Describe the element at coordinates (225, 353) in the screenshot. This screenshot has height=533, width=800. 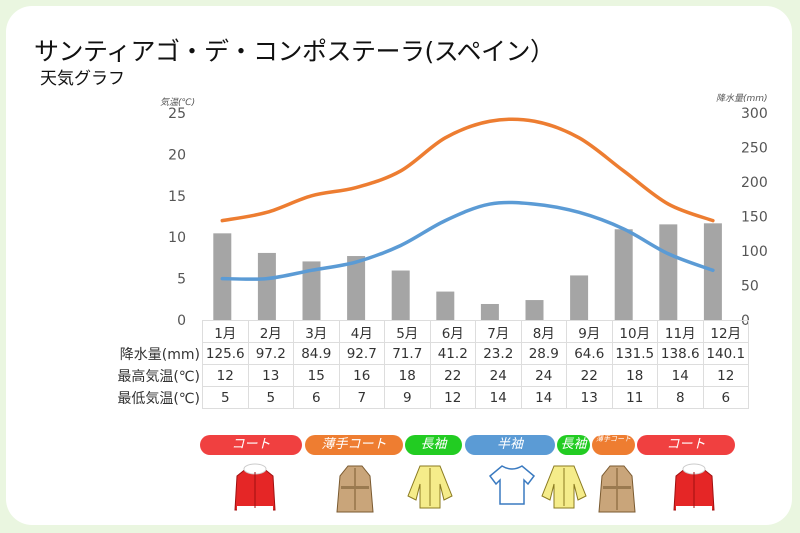
I see `table-cell: 125.6` at that location.